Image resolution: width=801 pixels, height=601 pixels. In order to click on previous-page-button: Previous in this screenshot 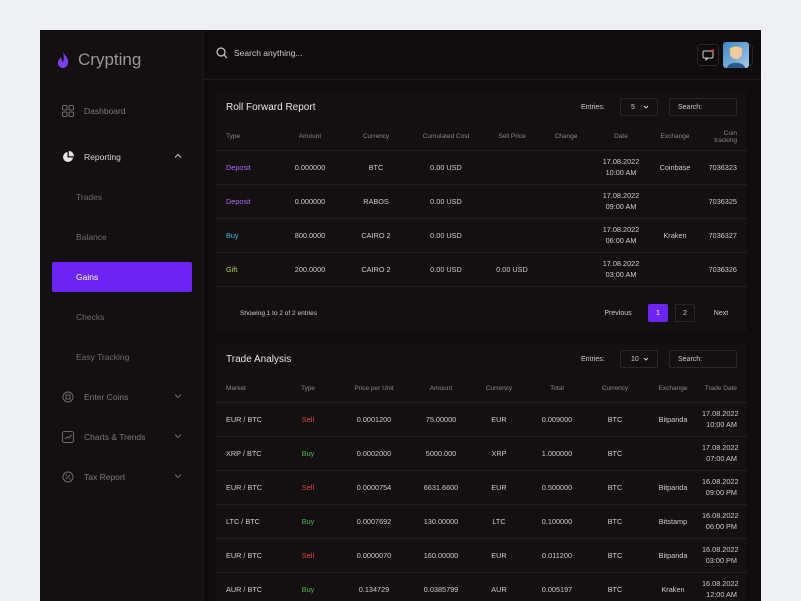, I will do `click(618, 313)`.